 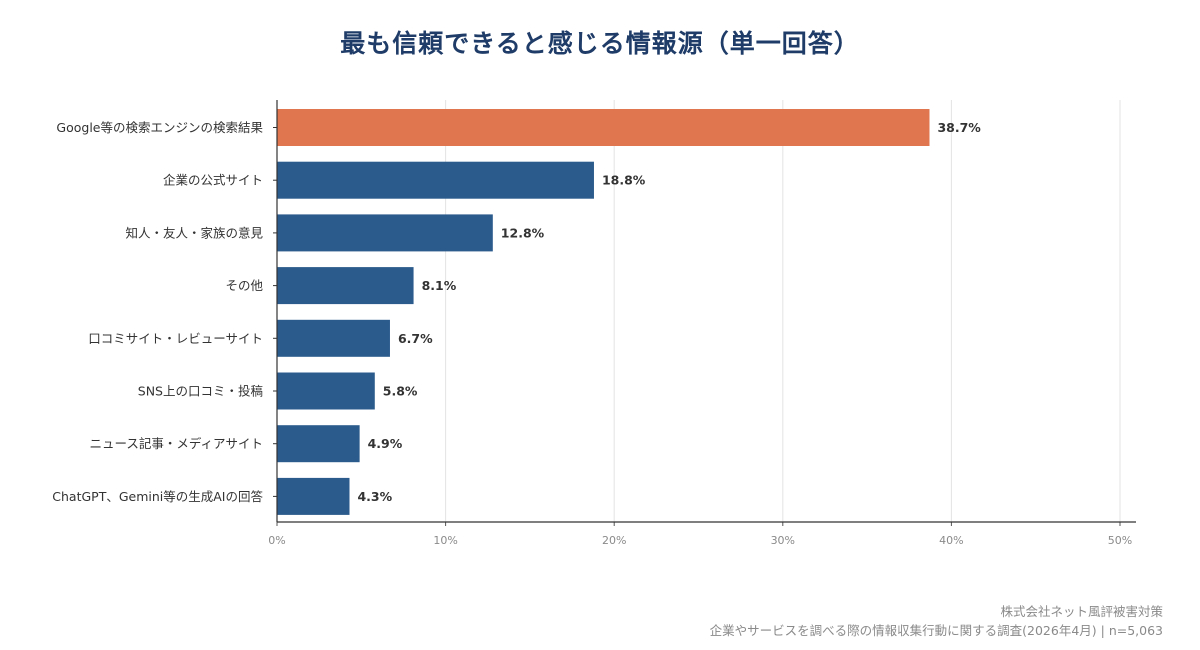 What do you see at coordinates (400, 391) in the screenshot?
I see `value-label: 5.8%` at bounding box center [400, 391].